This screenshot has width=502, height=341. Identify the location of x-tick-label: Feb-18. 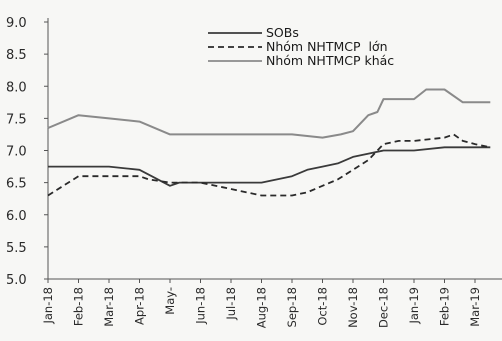
(79, 306).